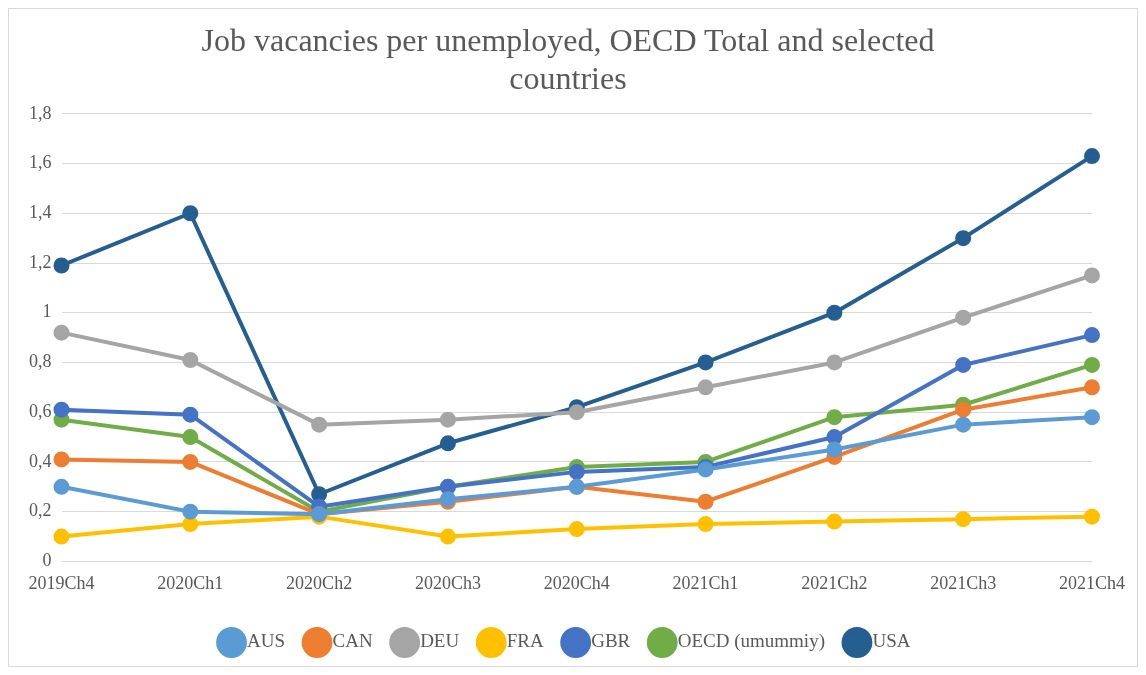 The width and height of the screenshot is (1146, 675). Describe the element at coordinates (190, 582) in the screenshot. I see `x-tick-label: 2020Ch1` at that location.